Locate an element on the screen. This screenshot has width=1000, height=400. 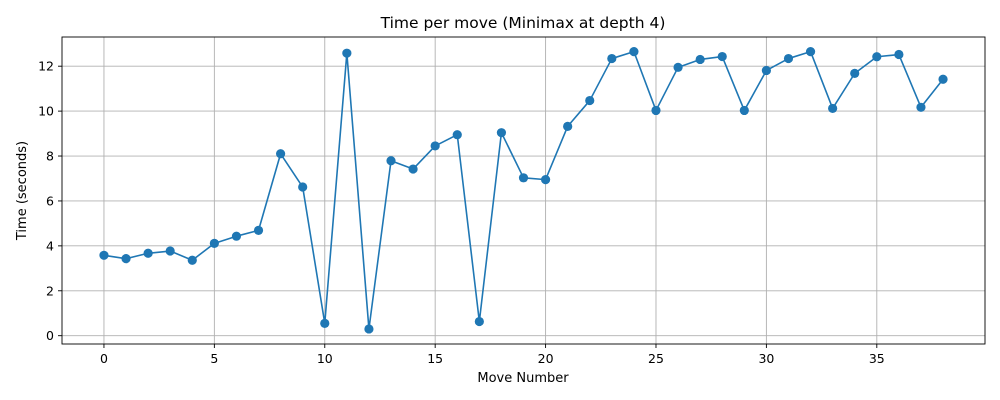
x-tick-label: 30 is located at coordinates (766, 358).